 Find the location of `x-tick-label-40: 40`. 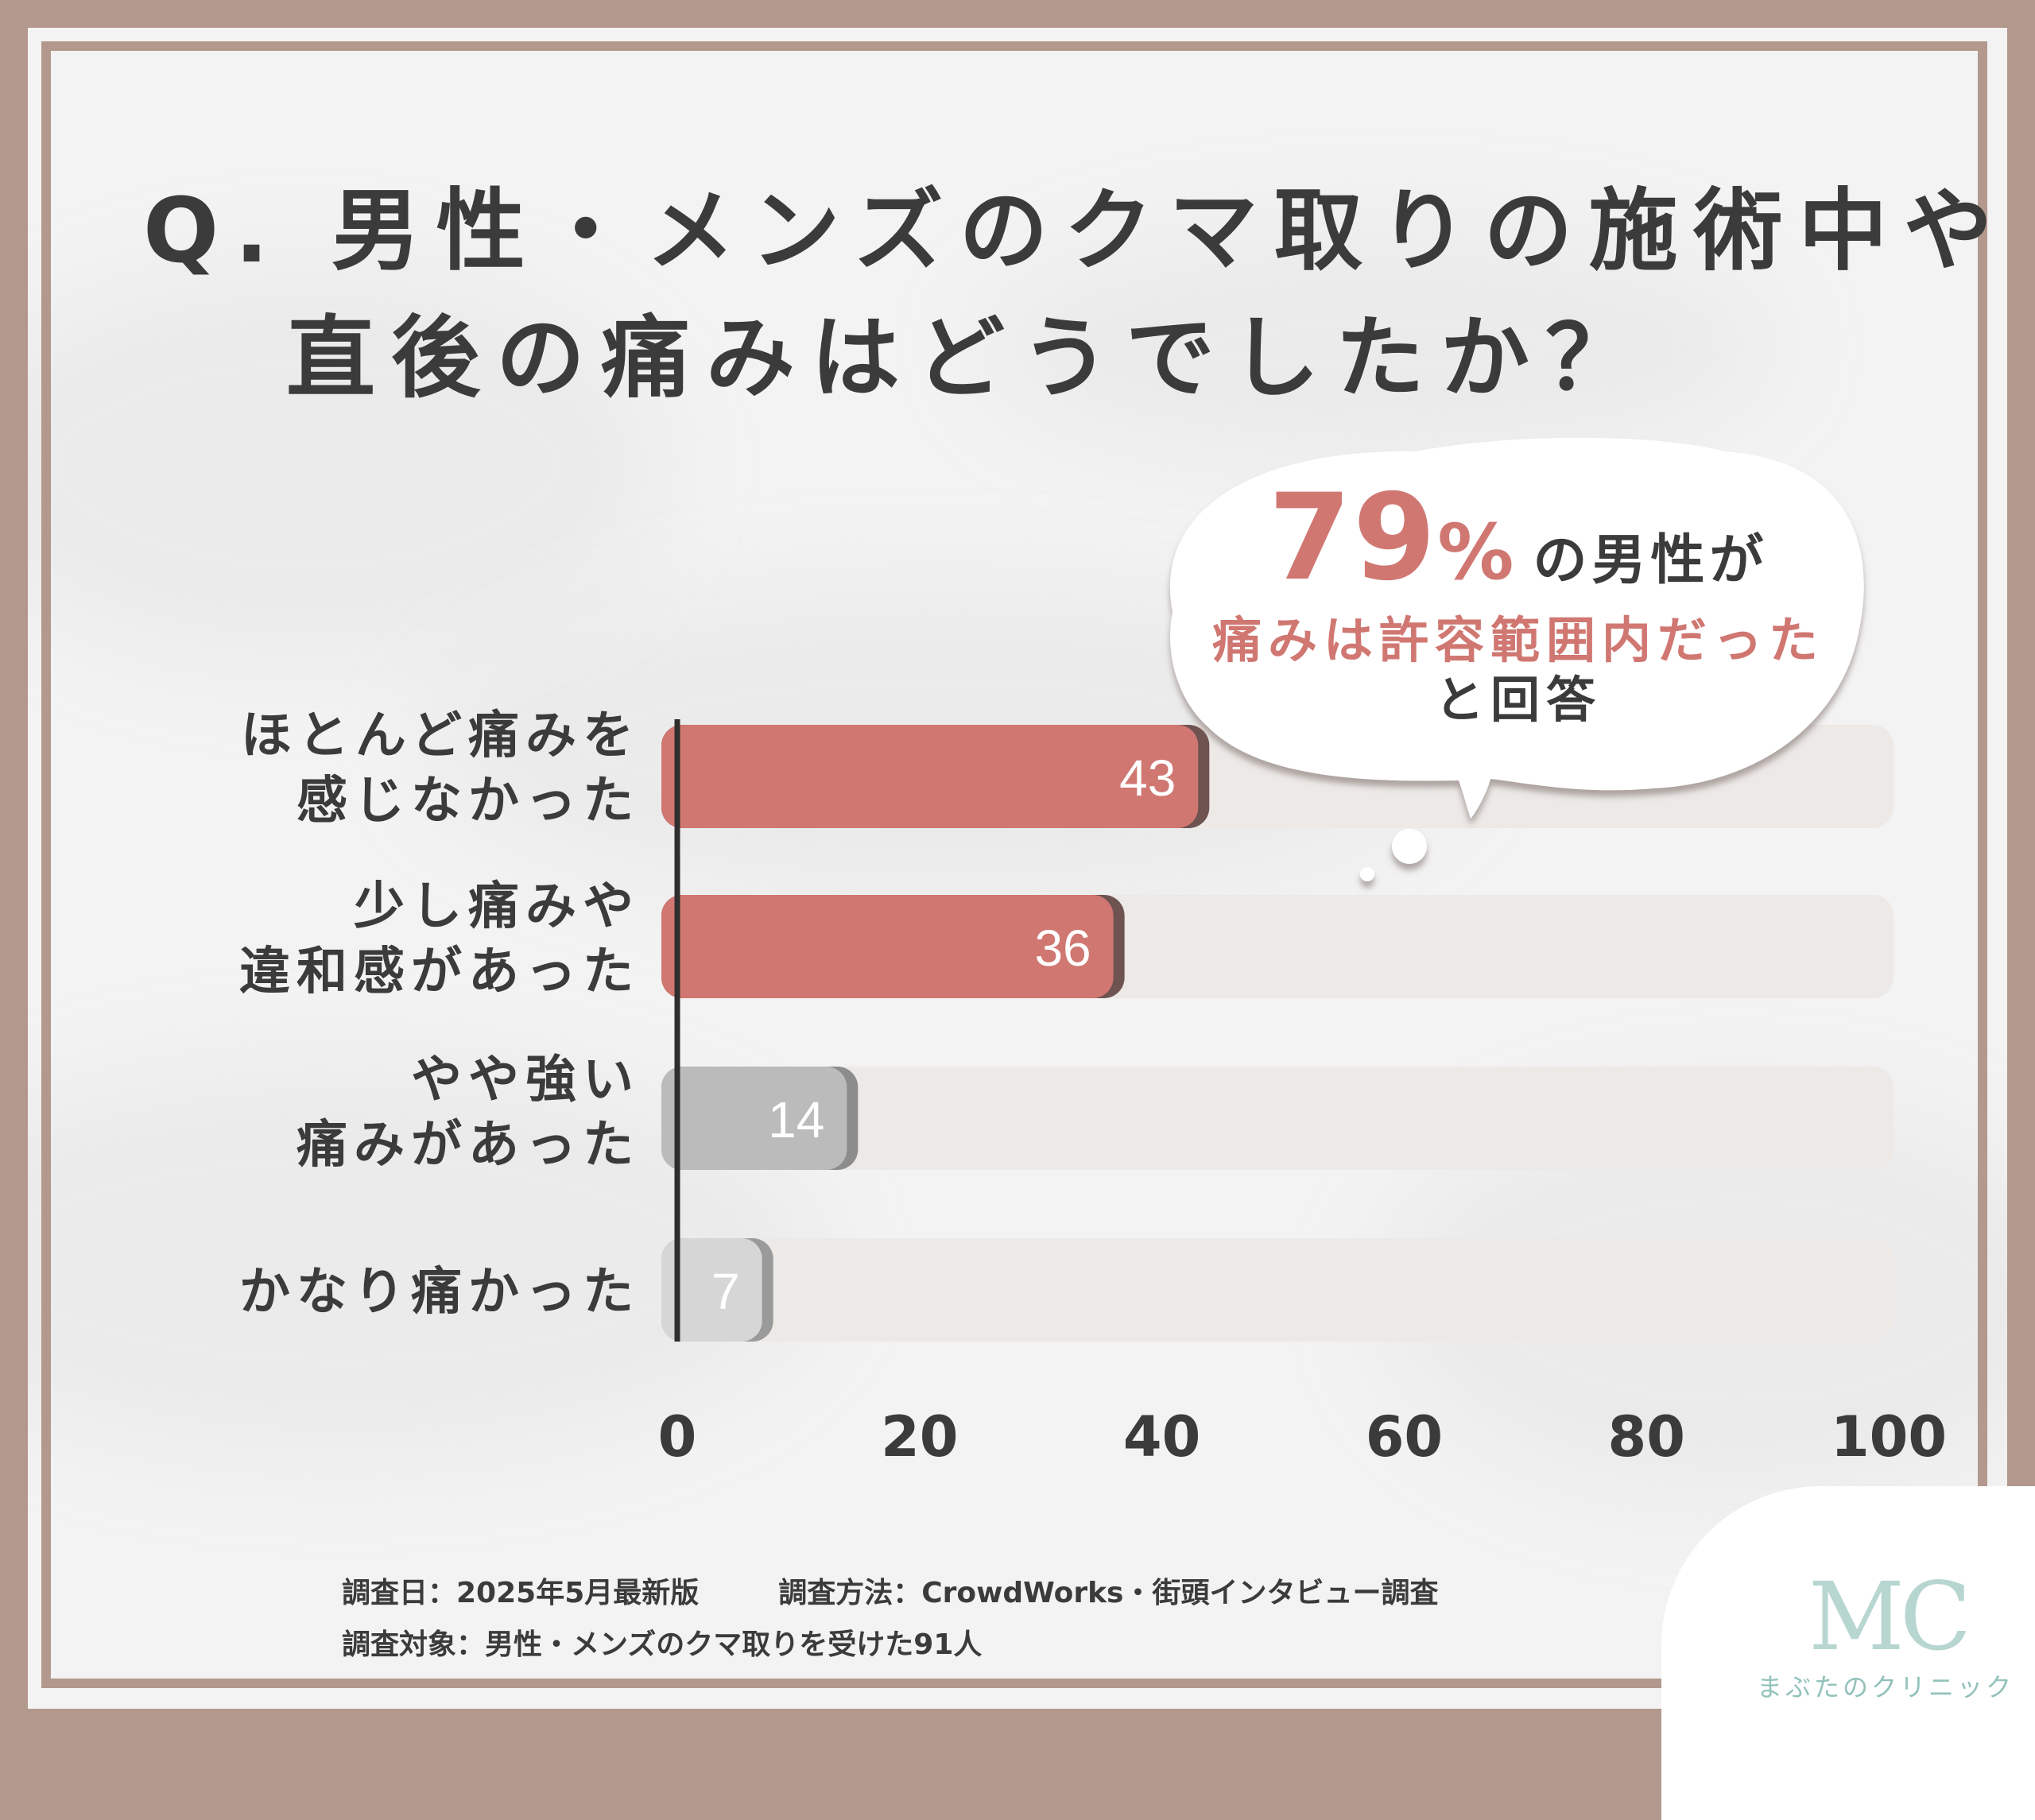

x-tick-label-40: 40 is located at coordinates (1161, 1437).